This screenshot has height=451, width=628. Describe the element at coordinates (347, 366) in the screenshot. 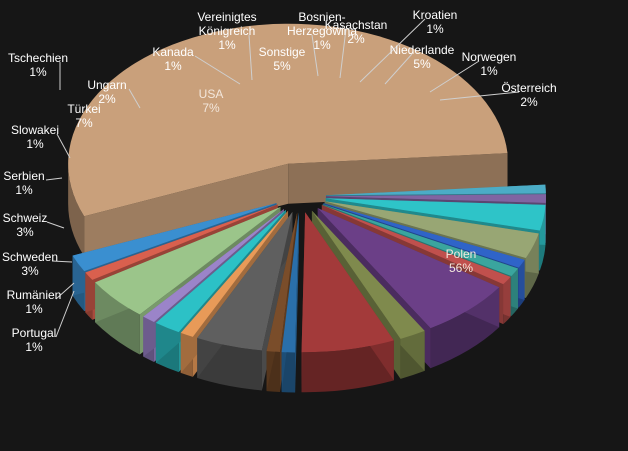

I see `slice-side-usa` at that location.